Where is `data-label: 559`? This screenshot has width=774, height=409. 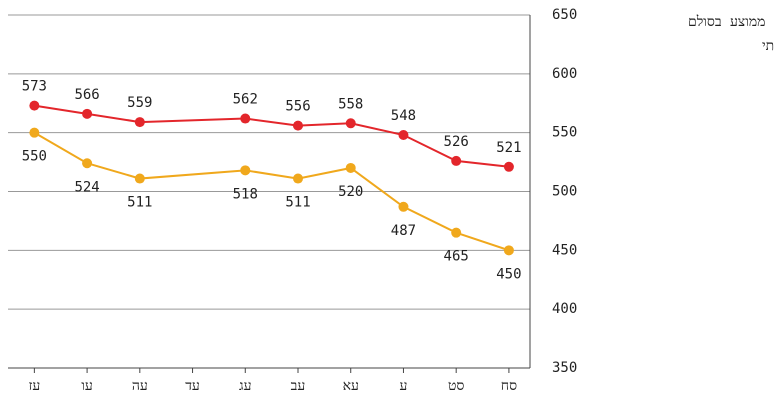
data-label: 559 is located at coordinates (139, 103).